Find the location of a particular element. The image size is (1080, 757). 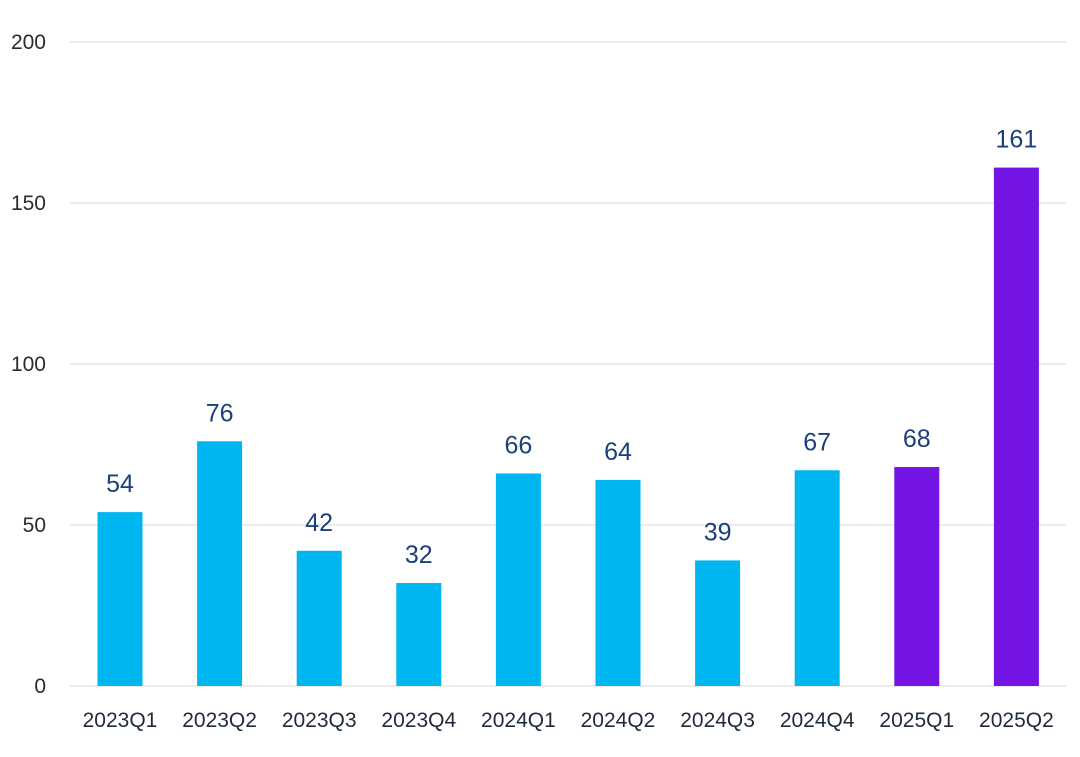

bar-2023Q4 is located at coordinates (419, 634).